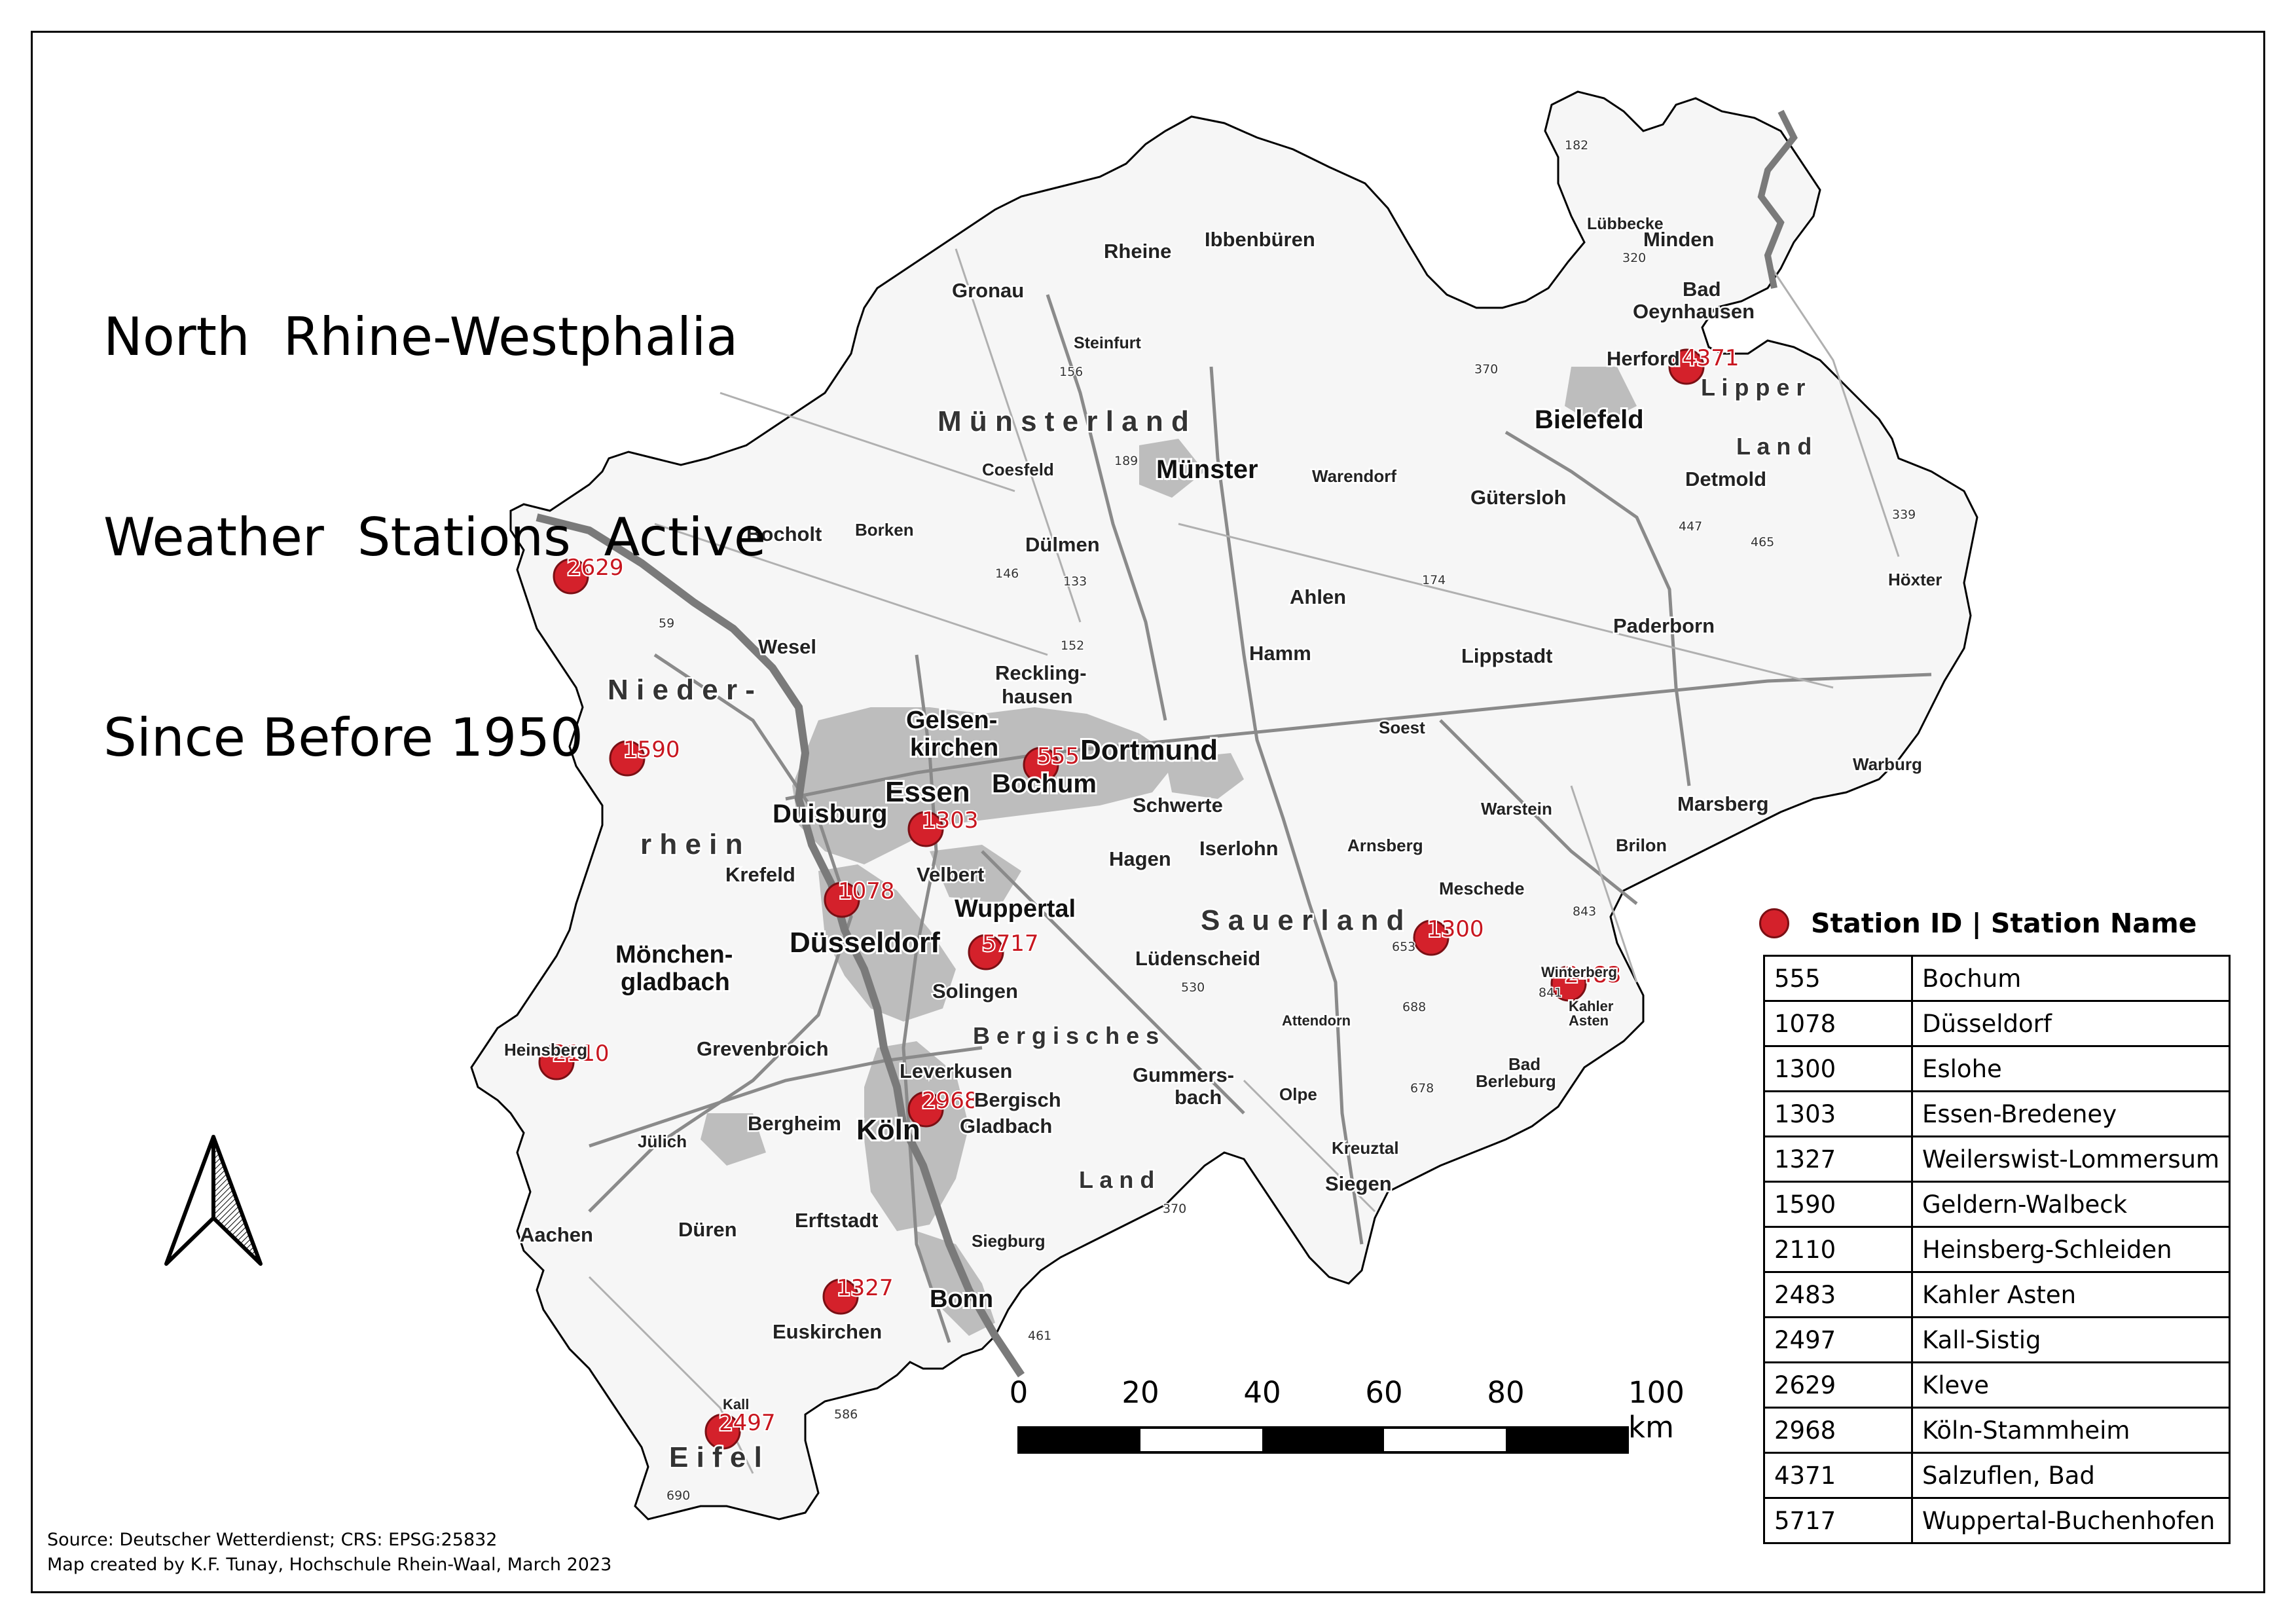  What do you see at coordinates (927, 792) in the screenshot?
I see `city-label: Essen` at bounding box center [927, 792].